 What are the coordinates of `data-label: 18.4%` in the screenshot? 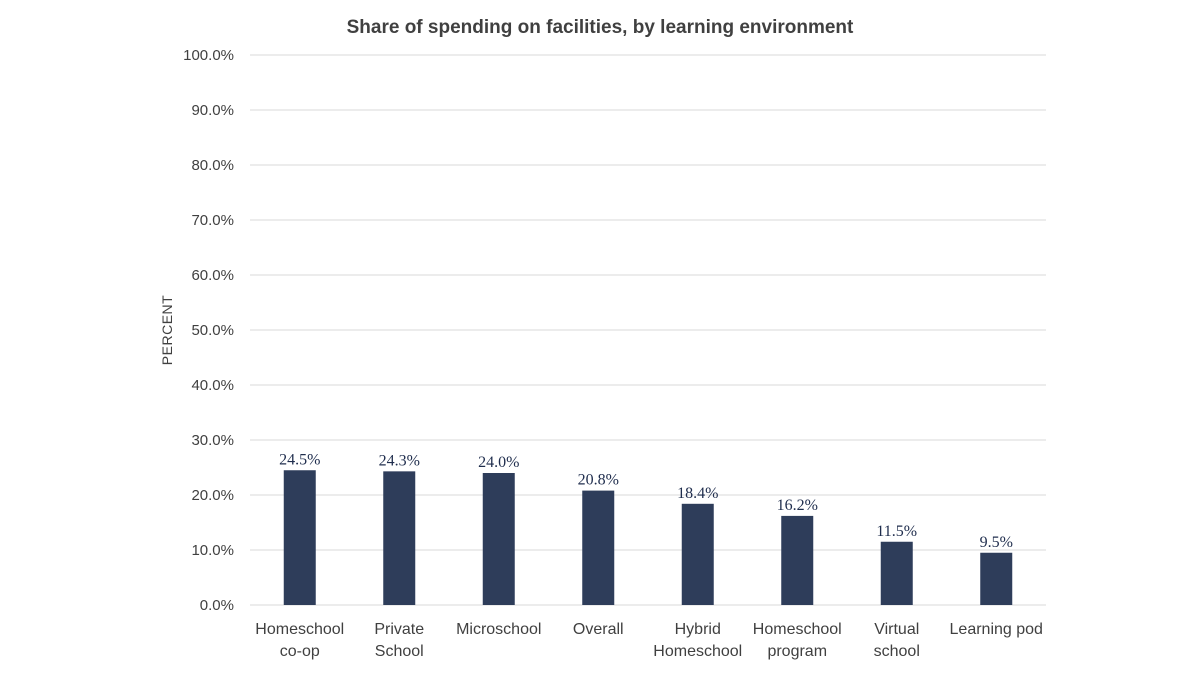 It's located at (697, 493).